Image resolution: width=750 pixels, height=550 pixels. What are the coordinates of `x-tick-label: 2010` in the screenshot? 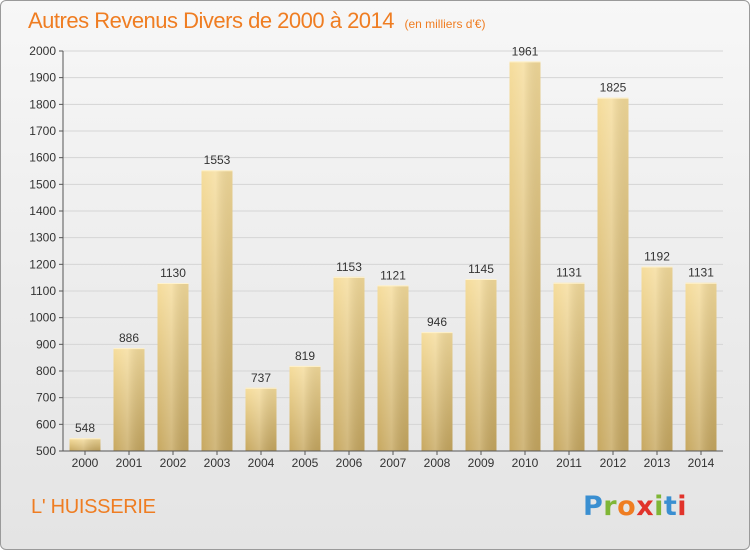 It's located at (525, 463).